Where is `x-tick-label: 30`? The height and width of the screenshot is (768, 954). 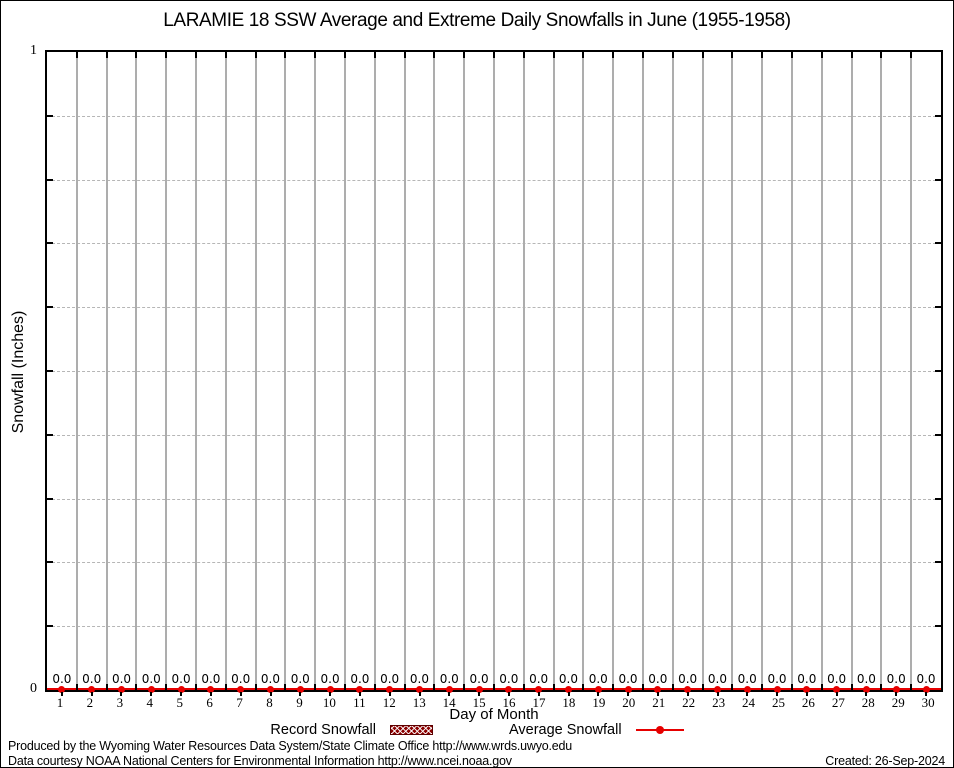
x-tick-label: 30 is located at coordinates (928, 702).